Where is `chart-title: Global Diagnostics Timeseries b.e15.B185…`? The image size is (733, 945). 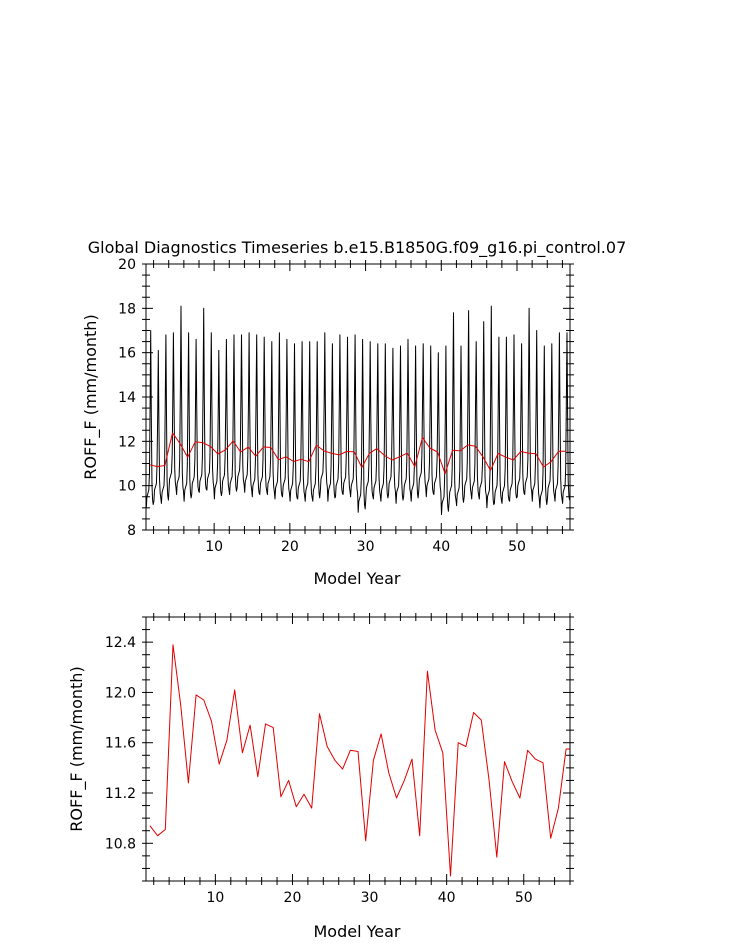 chart-title: Global Diagnostics Timeseries b.e15.B185… is located at coordinates (357, 248).